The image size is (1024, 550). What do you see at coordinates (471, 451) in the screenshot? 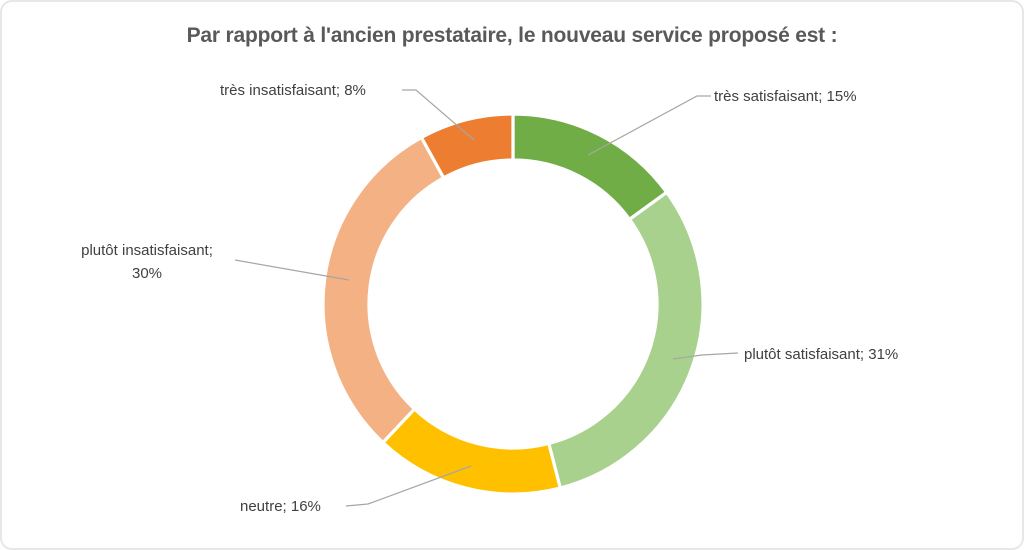
I see `donut-slice-neutre` at bounding box center [471, 451].